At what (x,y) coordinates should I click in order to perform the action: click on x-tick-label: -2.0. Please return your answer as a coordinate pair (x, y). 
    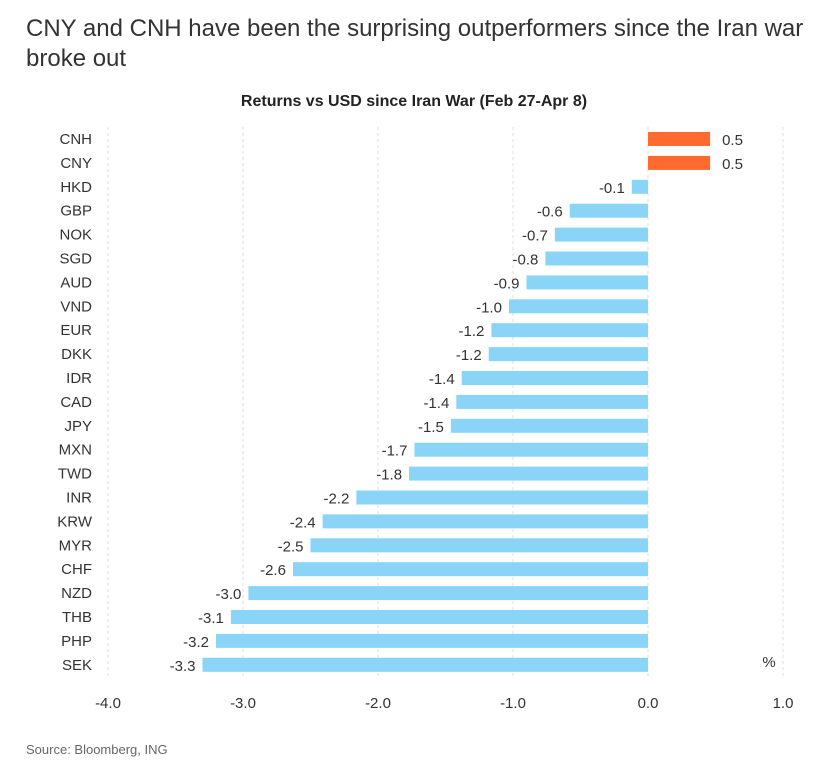
    Looking at the image, I should click on (378, 703).